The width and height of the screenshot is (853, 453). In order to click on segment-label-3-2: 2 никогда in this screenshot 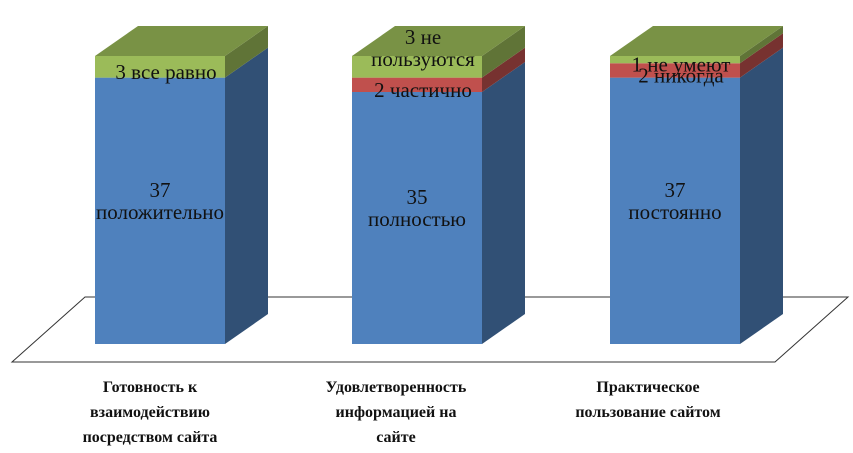, I will do `click(681, 75)`.